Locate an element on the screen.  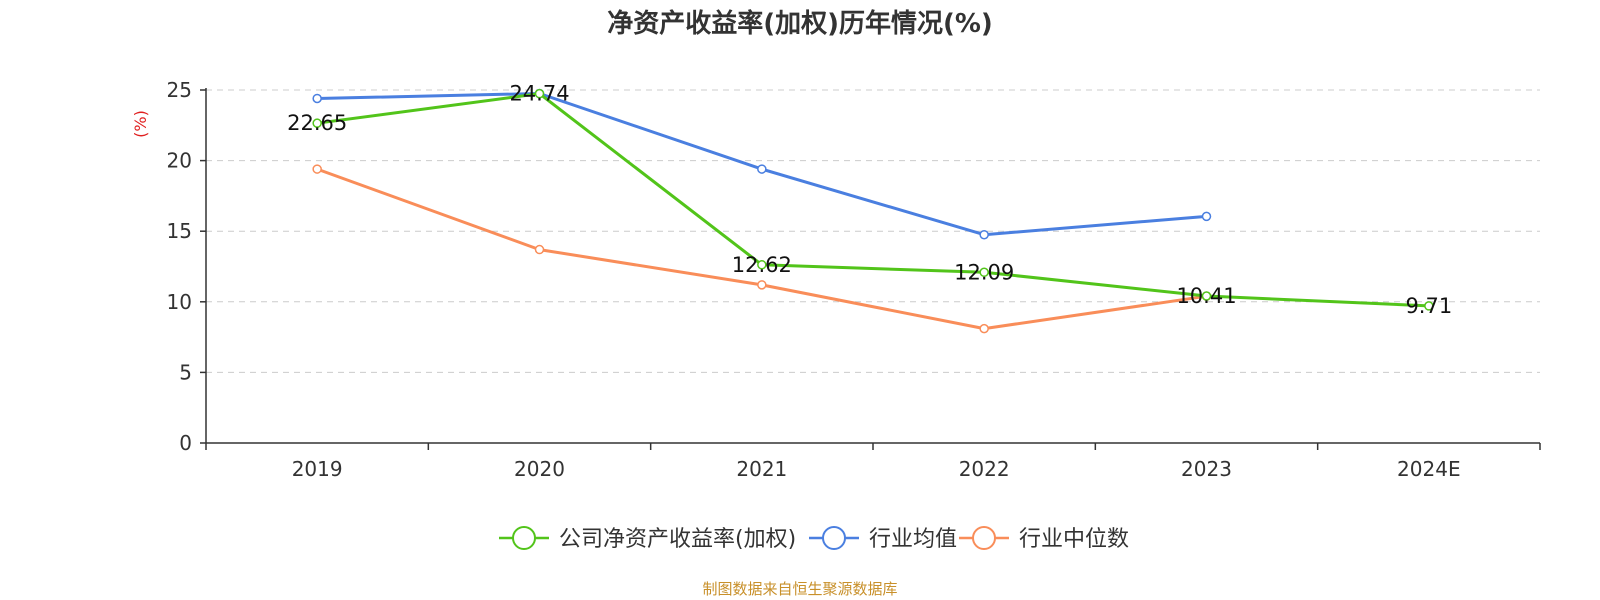
legend-label: 行业中位数 is located at coordinates (1074, 539).